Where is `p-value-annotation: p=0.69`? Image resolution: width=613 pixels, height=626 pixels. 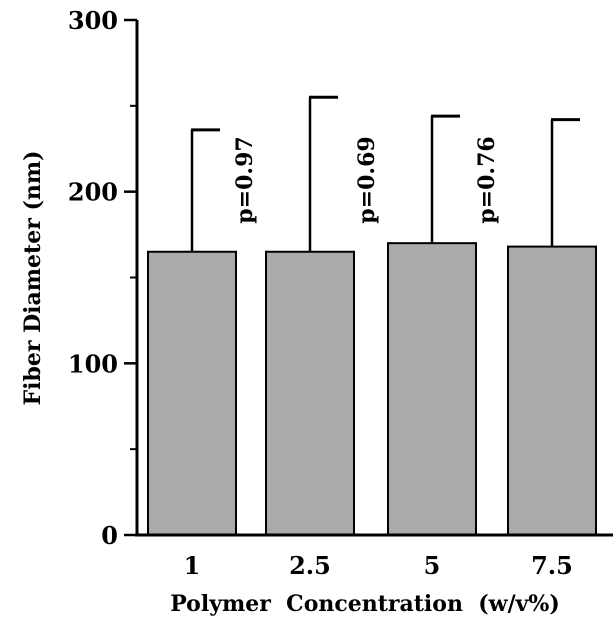 p-value-annotation: p=0.69 is located at coordinates (367, 179).